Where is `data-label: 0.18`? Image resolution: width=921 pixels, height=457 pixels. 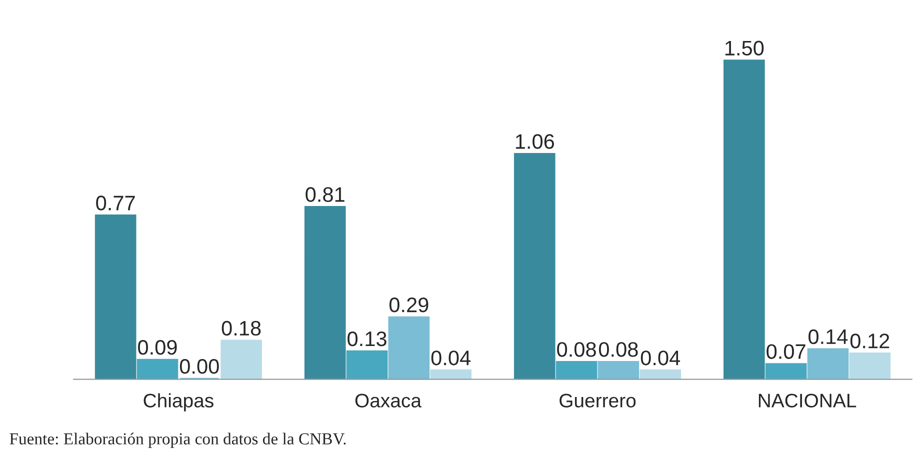 data-label: 0.18 is located at coordinates (241, 328).